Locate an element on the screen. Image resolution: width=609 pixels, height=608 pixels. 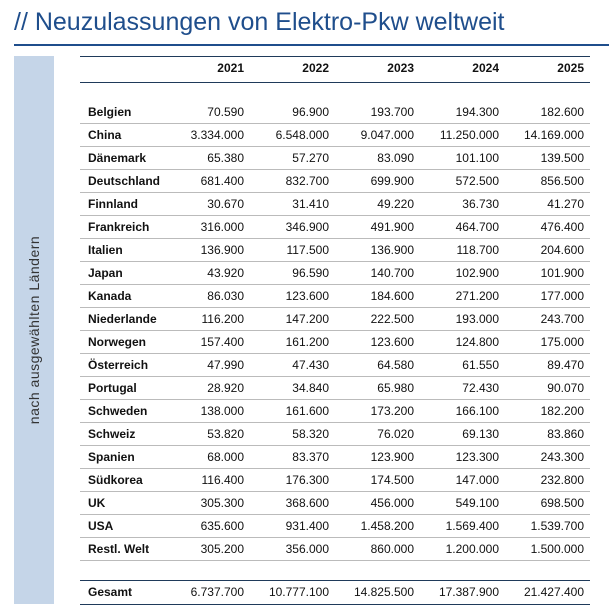
cell: 177.000 is located at coordinates (562, 296).